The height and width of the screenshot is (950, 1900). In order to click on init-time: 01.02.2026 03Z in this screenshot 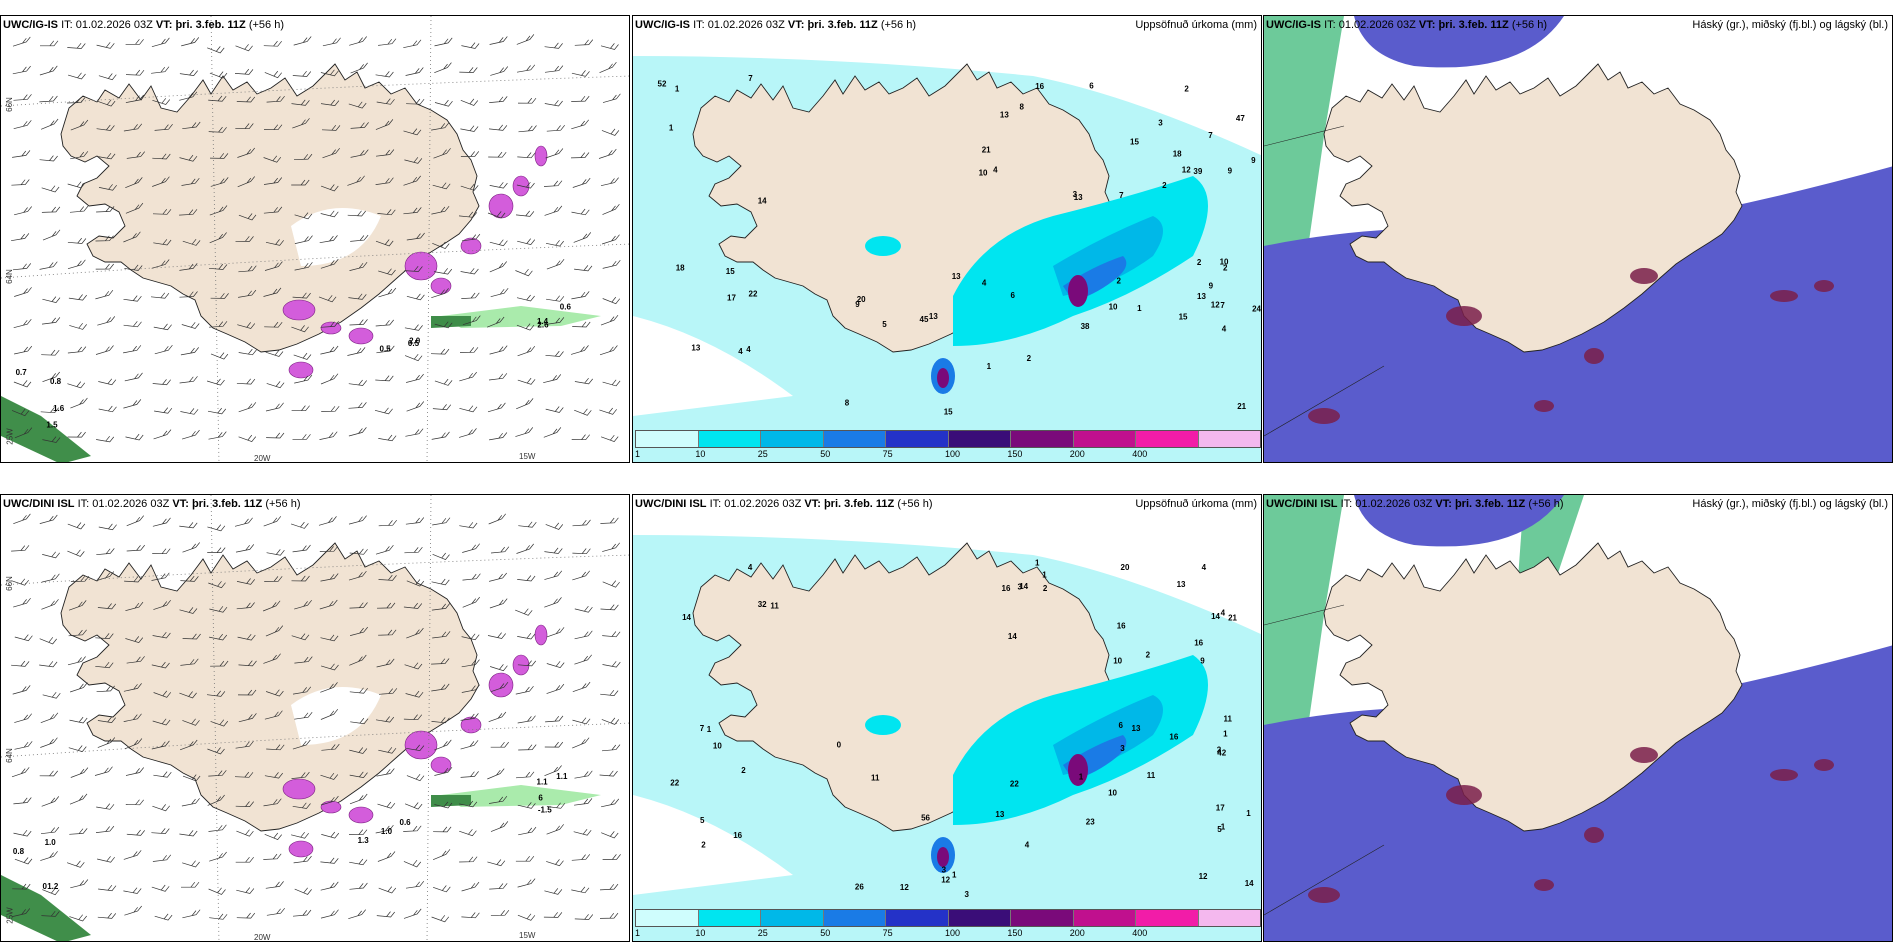, I will do `click(746, 25)`.